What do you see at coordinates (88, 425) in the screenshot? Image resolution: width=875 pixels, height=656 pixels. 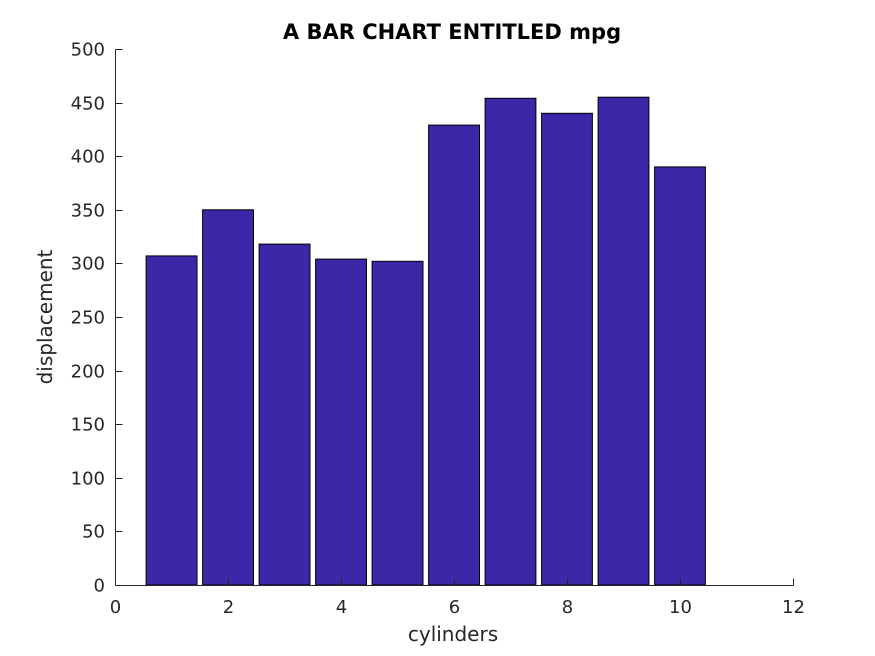 I see `y-tick-label-150: 150` at bounding box center [88, 425].